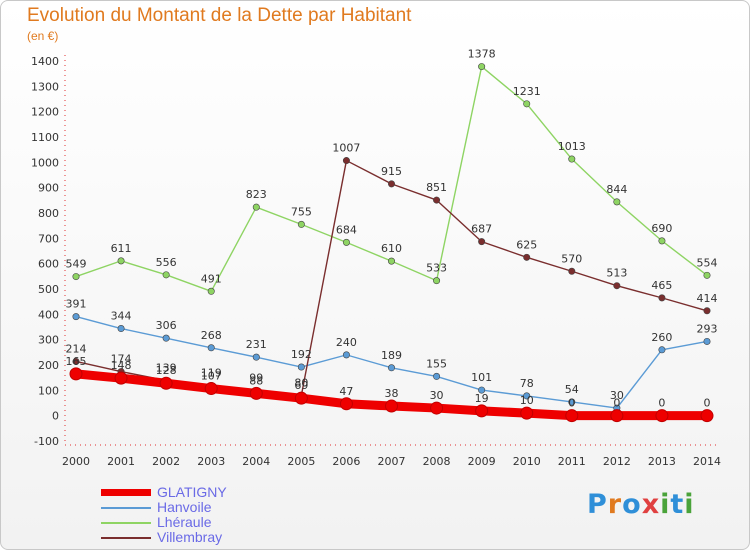  Describe the element at coordinates (211, 278) in the screenshot. I see `data-label: 491` at that location.